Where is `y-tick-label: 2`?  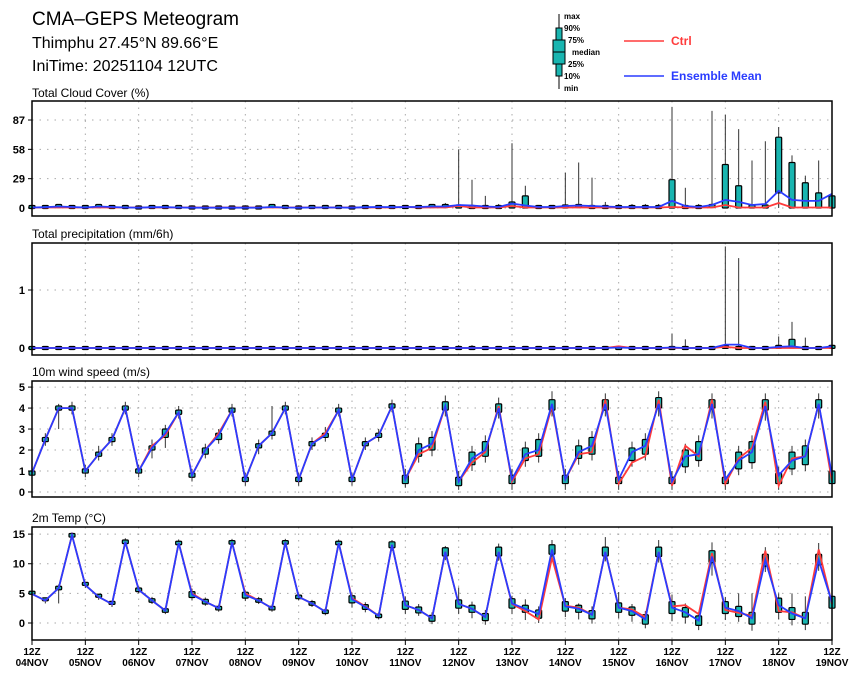
y-tick-label: 2 is located at coordinates (22, 451).